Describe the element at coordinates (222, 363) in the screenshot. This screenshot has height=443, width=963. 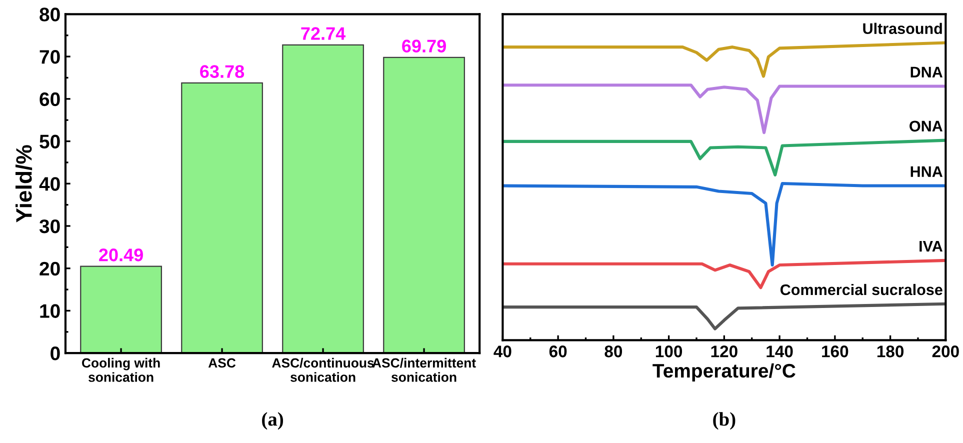
I see `x-tick-label: ASC` at that location.